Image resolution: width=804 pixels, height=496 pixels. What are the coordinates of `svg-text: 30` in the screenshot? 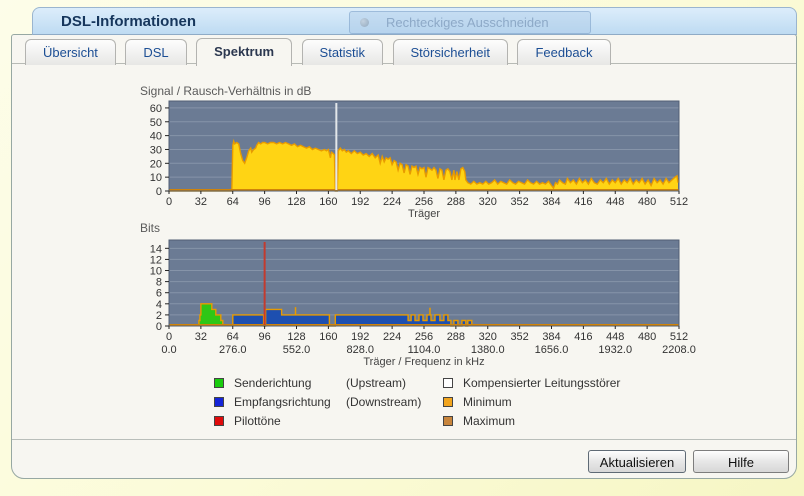 It's located at (156, 150).